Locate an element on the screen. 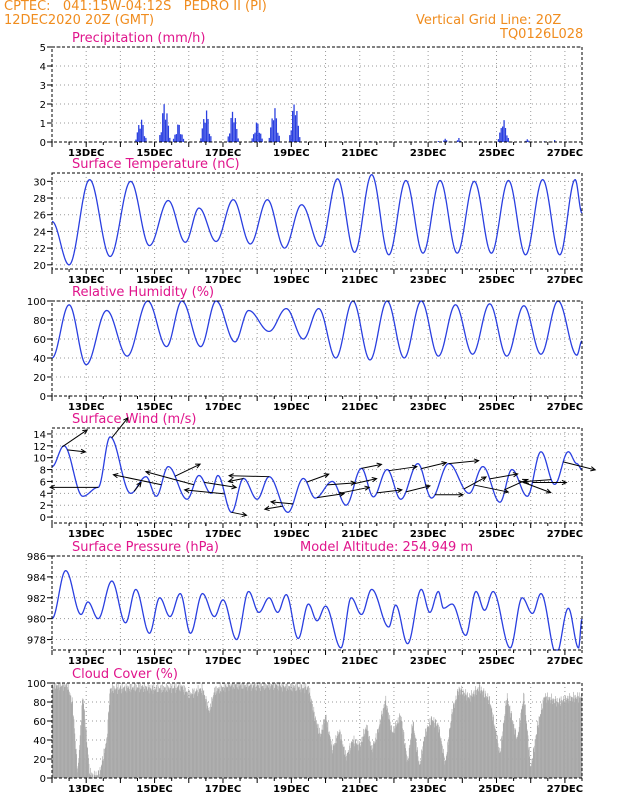 The image size is (618, 800). temp-xtick-label: 17DEC is located at coordinates (223, 280).